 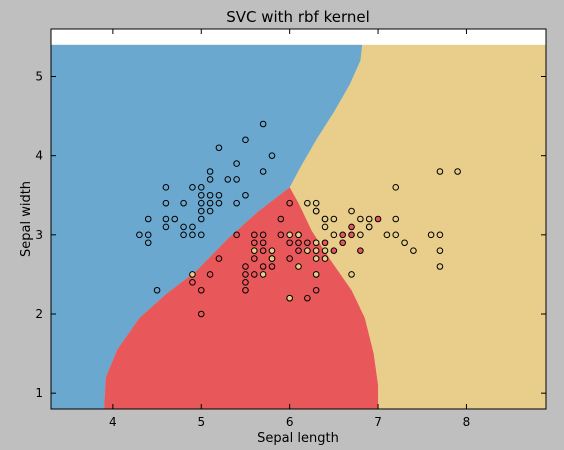 I want to click on x-tick-label: 4, so click(x=113, y=422).